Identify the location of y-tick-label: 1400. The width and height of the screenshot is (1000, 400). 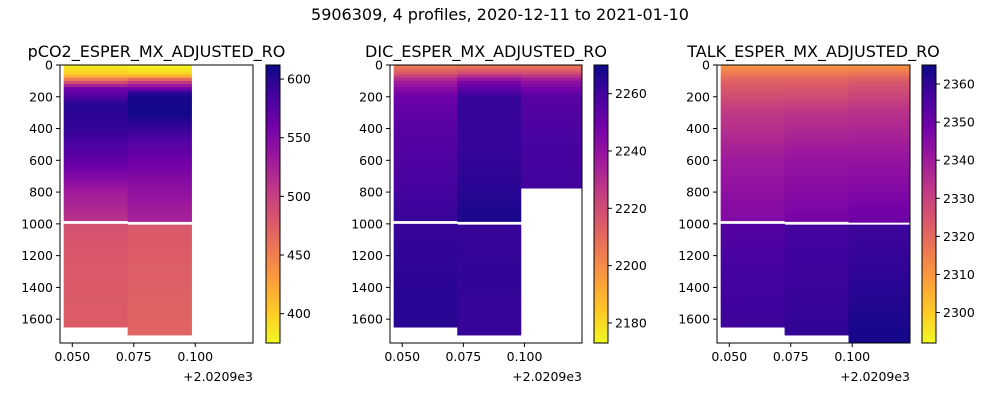
(694, 287).